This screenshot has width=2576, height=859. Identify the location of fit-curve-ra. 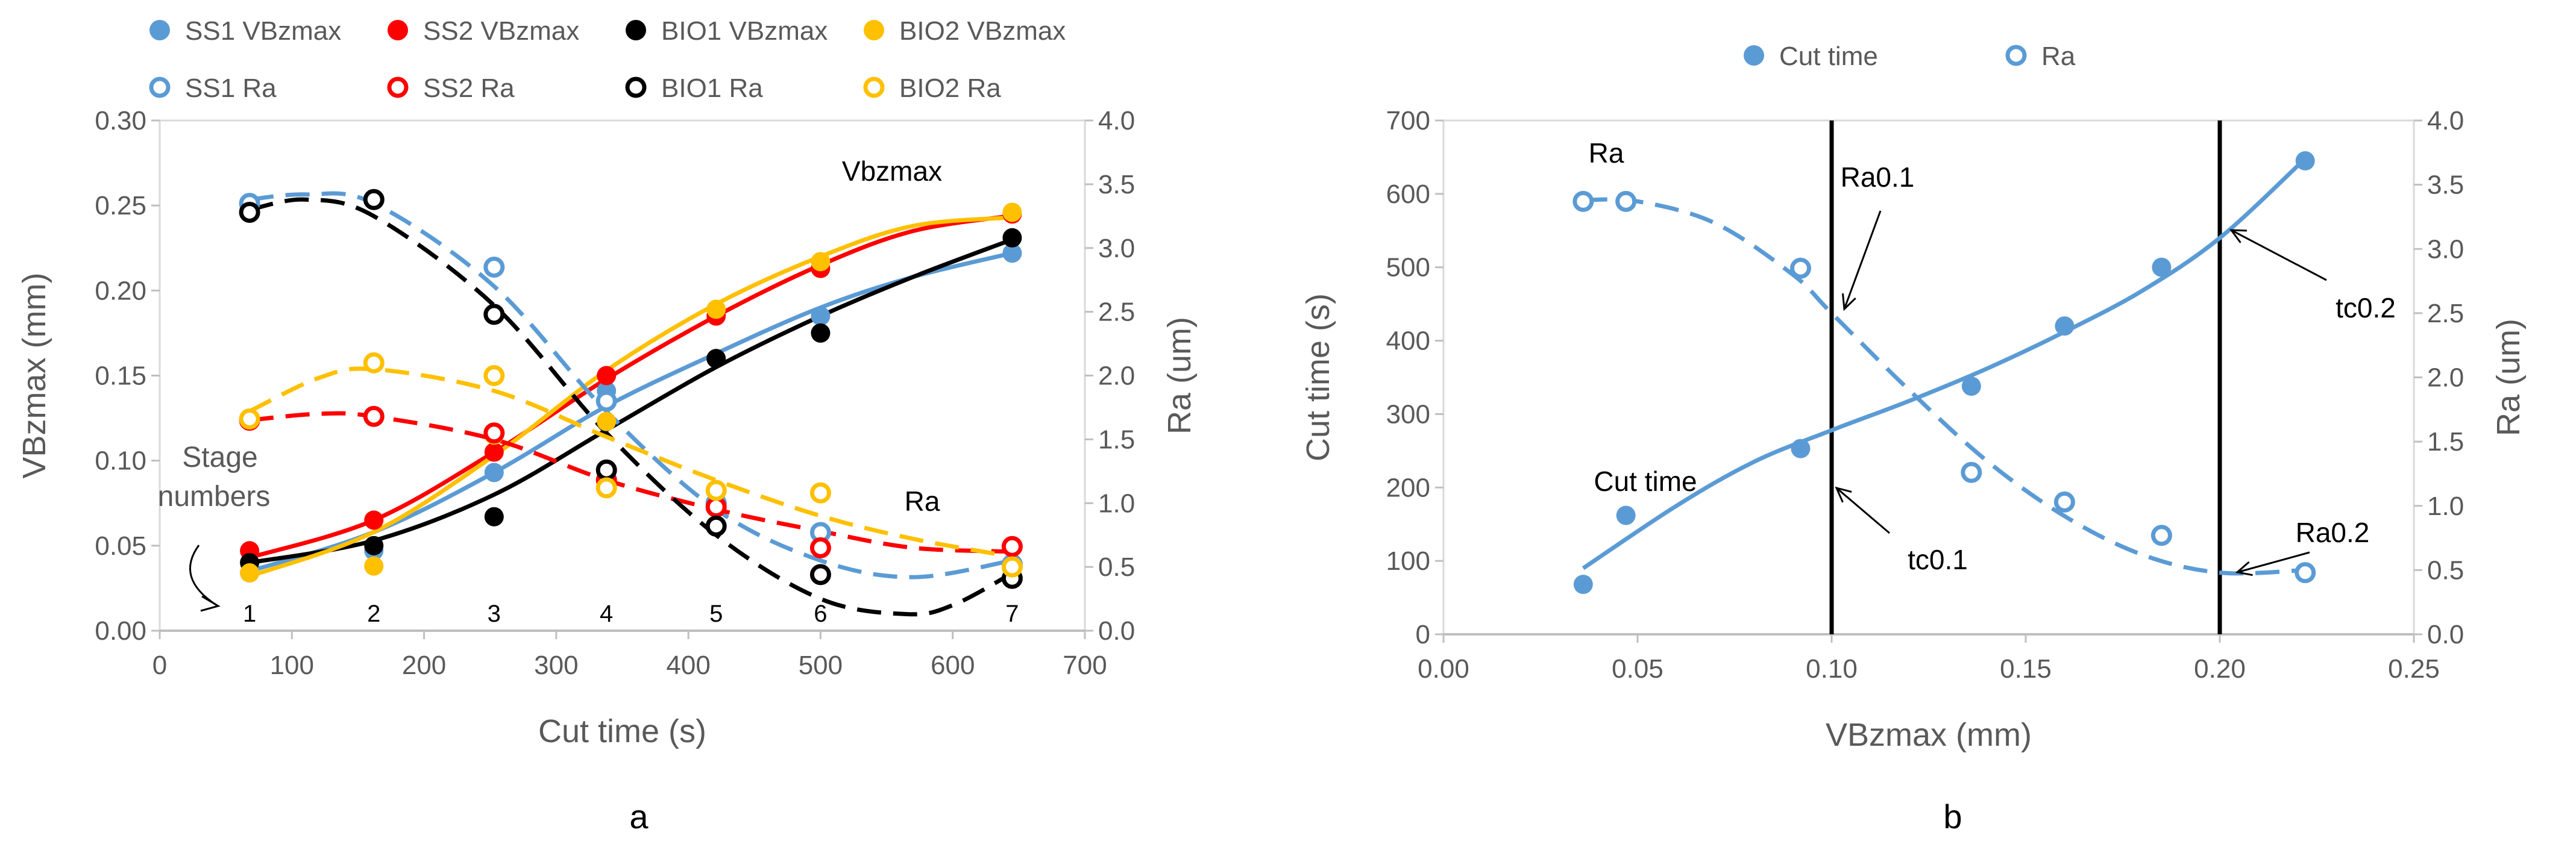
(1944, 386).